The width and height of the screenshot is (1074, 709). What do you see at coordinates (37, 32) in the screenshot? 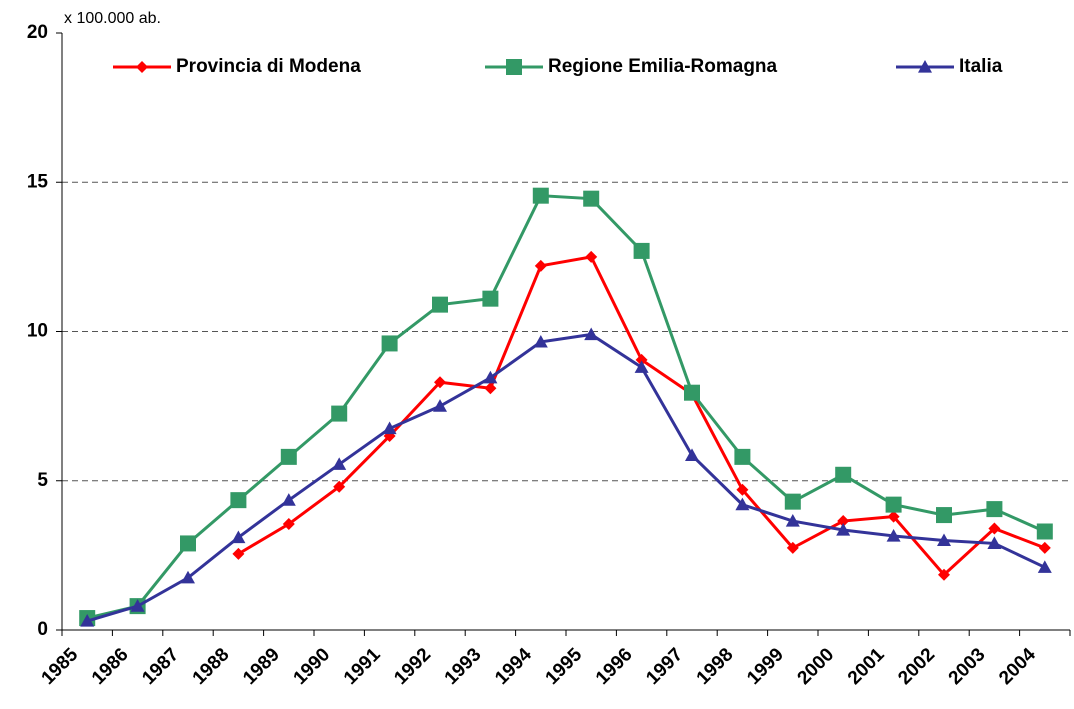
I see `y-tick-label: 20` at bounding box center [37, 32].